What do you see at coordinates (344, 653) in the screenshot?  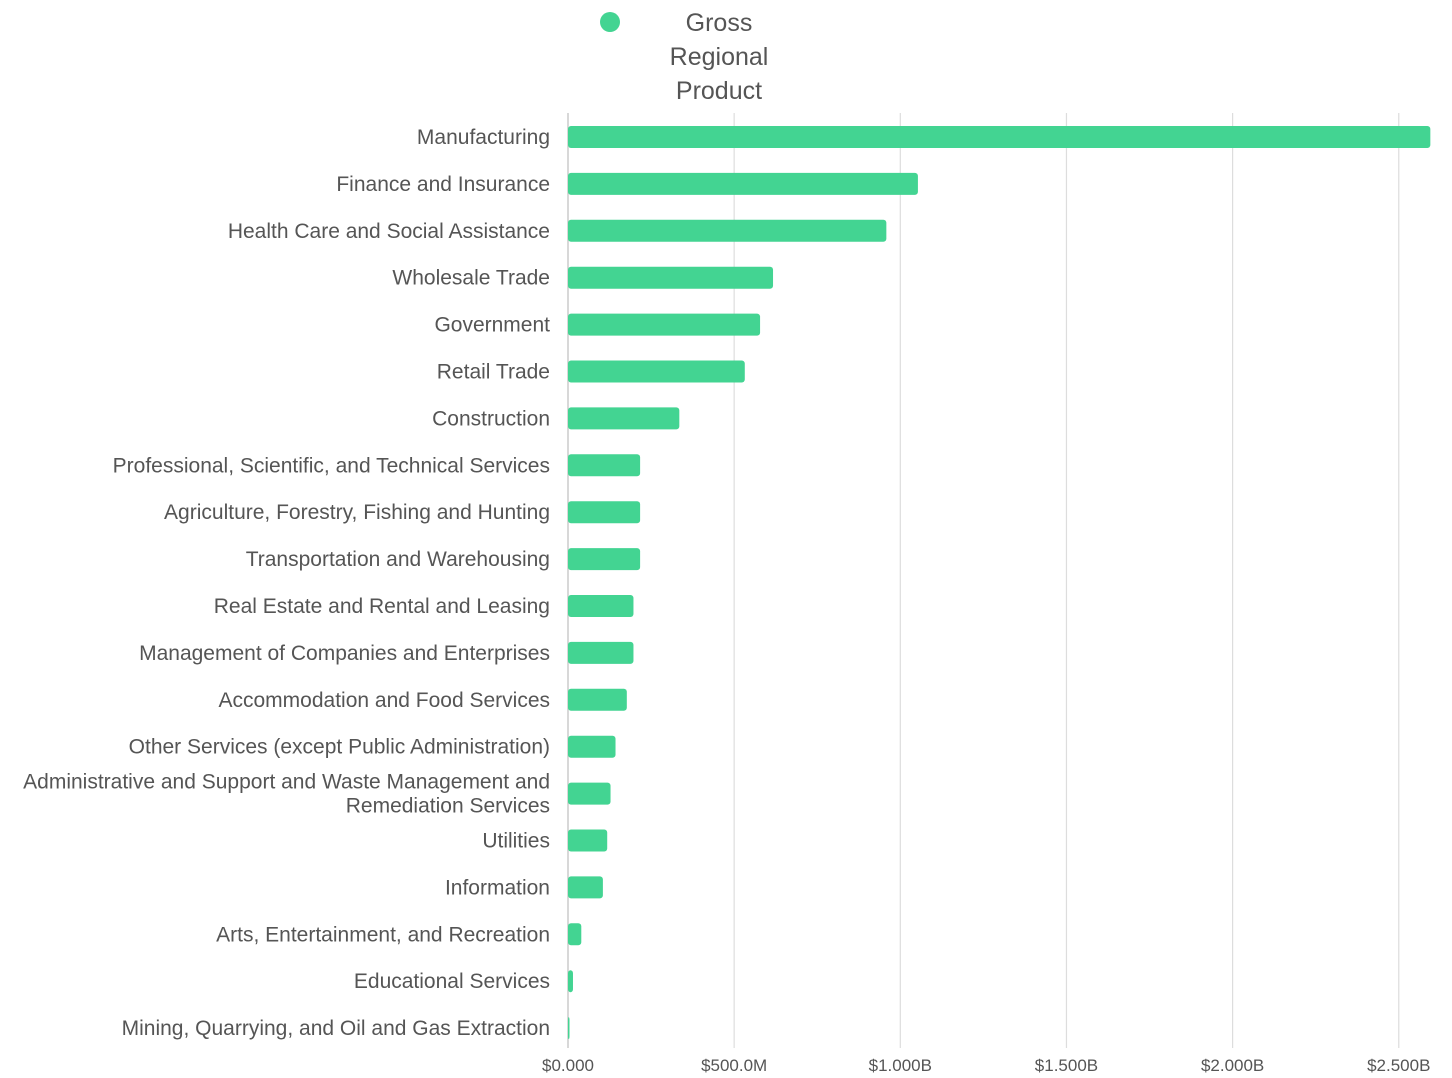 I see `category-label: Management of Companies and Enterprises` at bounding box center [344, 653].